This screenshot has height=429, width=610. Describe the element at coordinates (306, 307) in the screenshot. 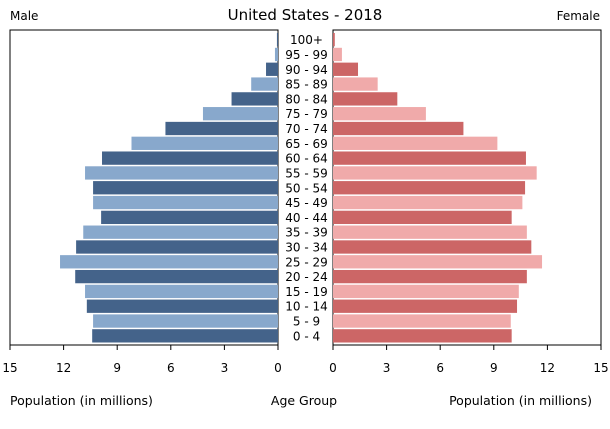

I see `age-group-label: 10 - 14` at that location.